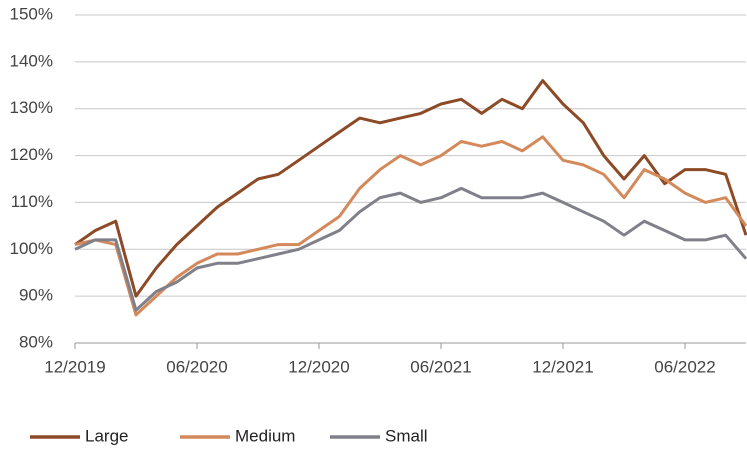 This screenshot has height=455, width=747. I want to click on legend-label: Small, so click(406, 435).